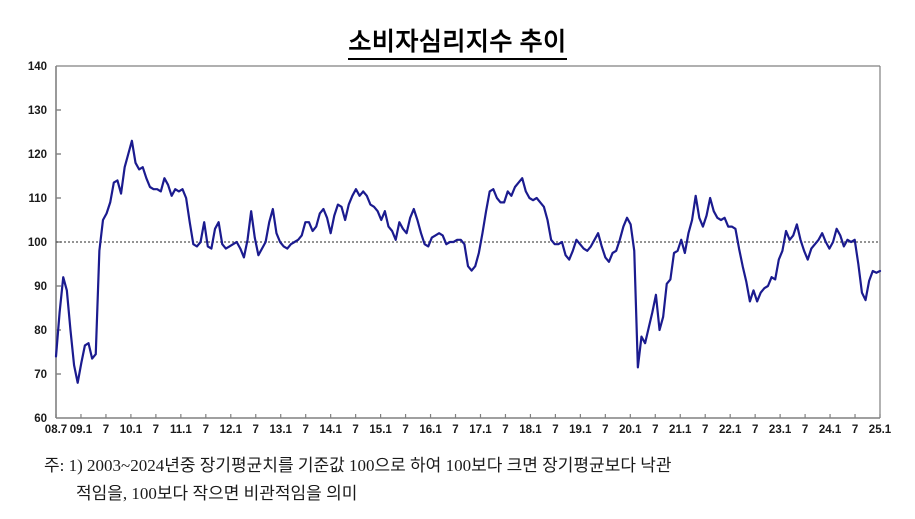 The image size is (915, 519). Describe the element at coordinates (40, 287) in the screenshot. I see `y-axis-tick-label: 90` at that location.